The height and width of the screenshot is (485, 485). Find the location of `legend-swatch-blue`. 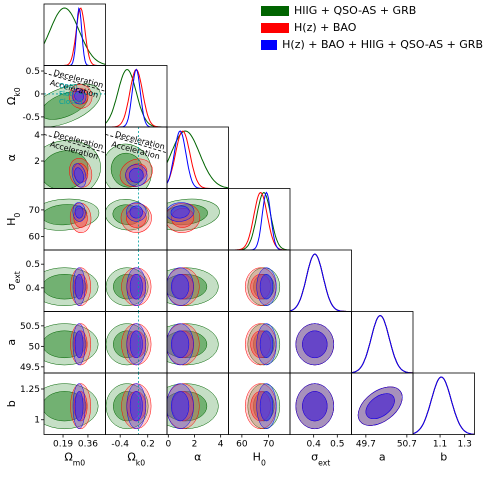

legend-swatch-blue is located at coordinates (269, 44).